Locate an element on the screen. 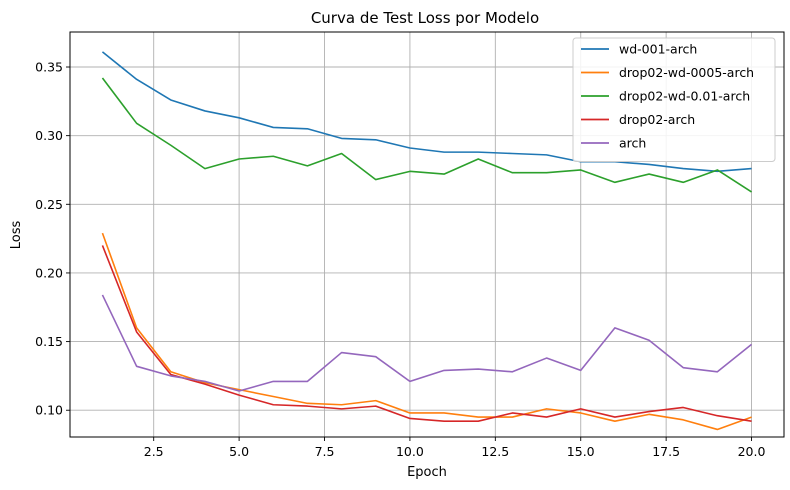 Image resolution: width=790 pixels, height=490 pixels. chart-title: Curva de Test Loss por Modelo is located at coordinates (425, 18).